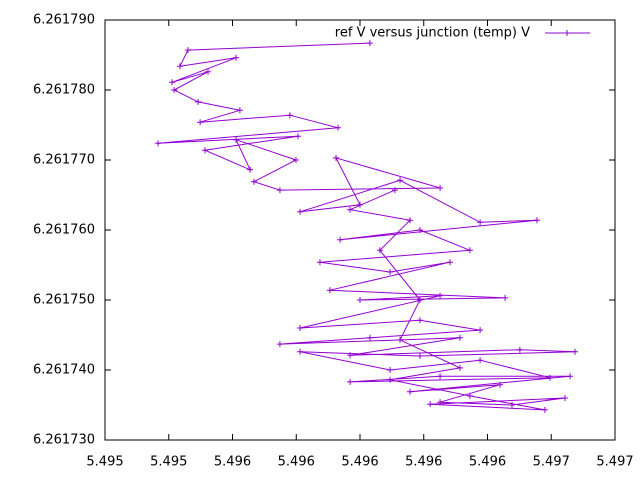 The height and width of the screenshot is (480, 640). I want to click on y-tick-label: 6.261740, so click(64, 370).